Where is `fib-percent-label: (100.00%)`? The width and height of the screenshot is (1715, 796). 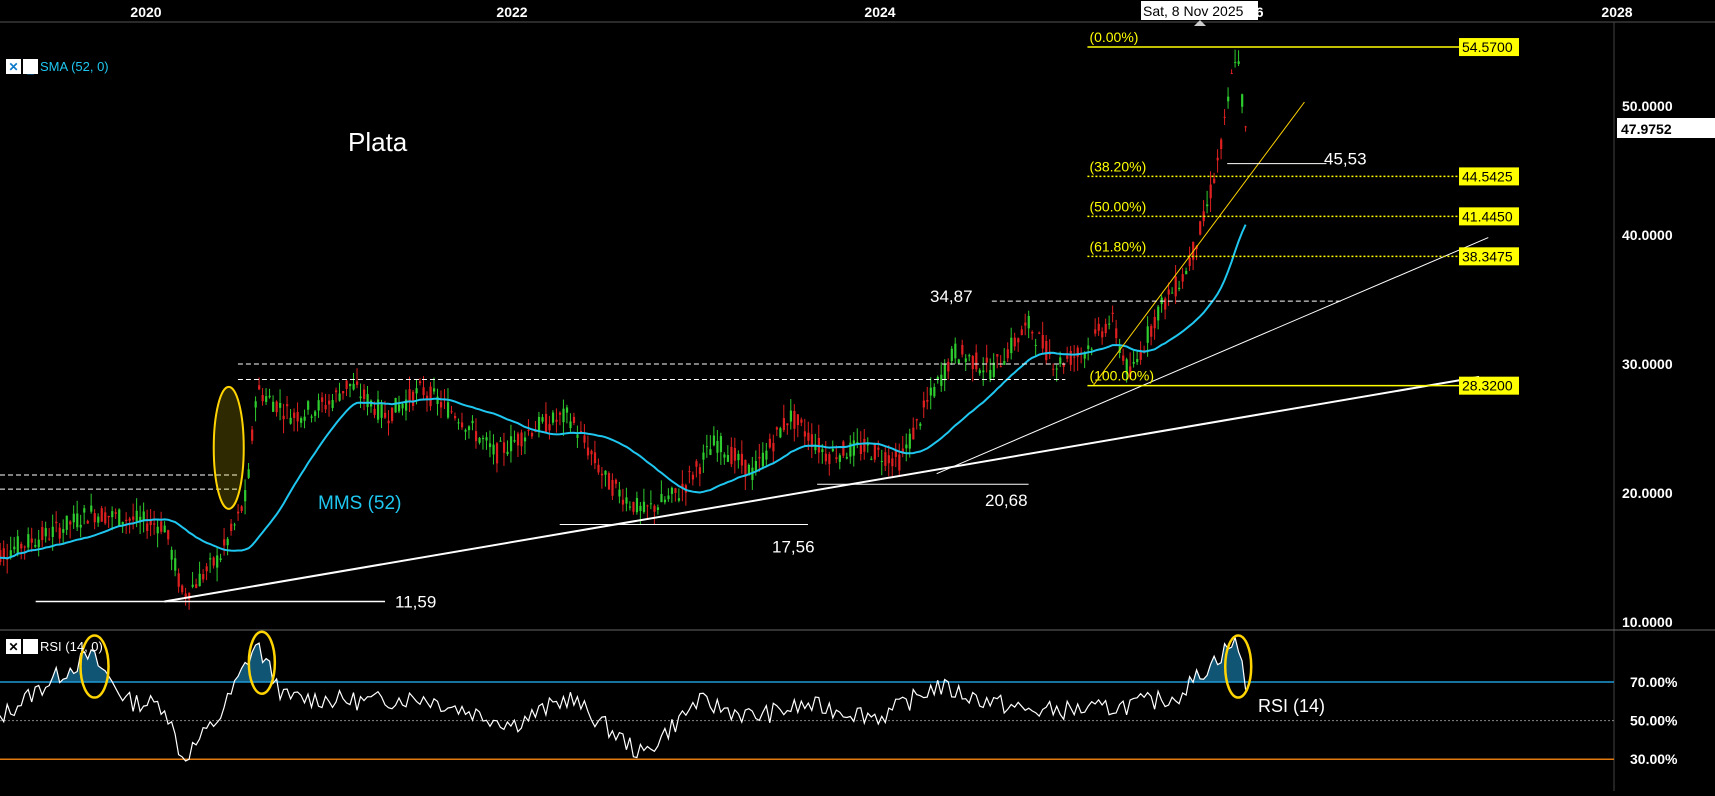 fib-percent-label: (100.00%) is located at coordinates (1121, 376).